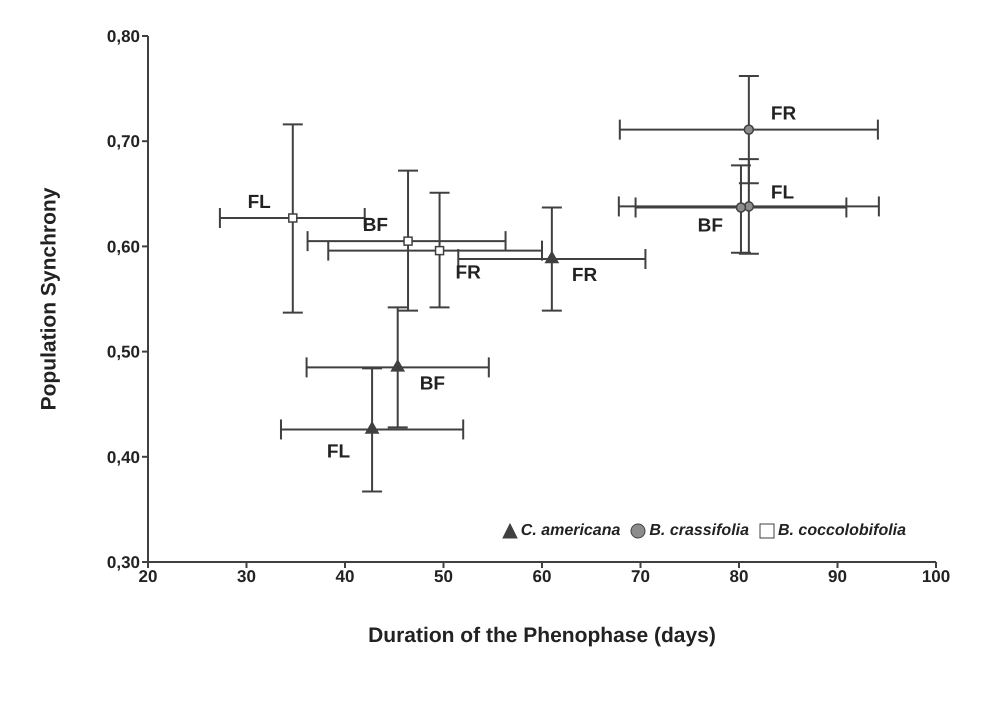  Describe the element at coordinates (739, 576) in the screenshot. I see `x-tick-label: 80` at that location.